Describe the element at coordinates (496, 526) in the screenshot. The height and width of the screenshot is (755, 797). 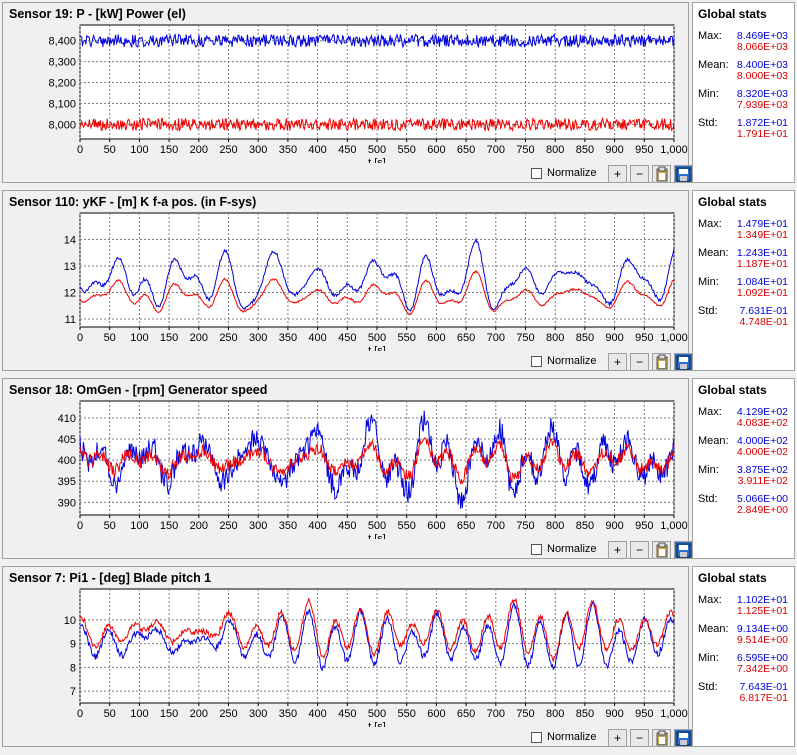
I see `x-tick-label: 700` at that location.